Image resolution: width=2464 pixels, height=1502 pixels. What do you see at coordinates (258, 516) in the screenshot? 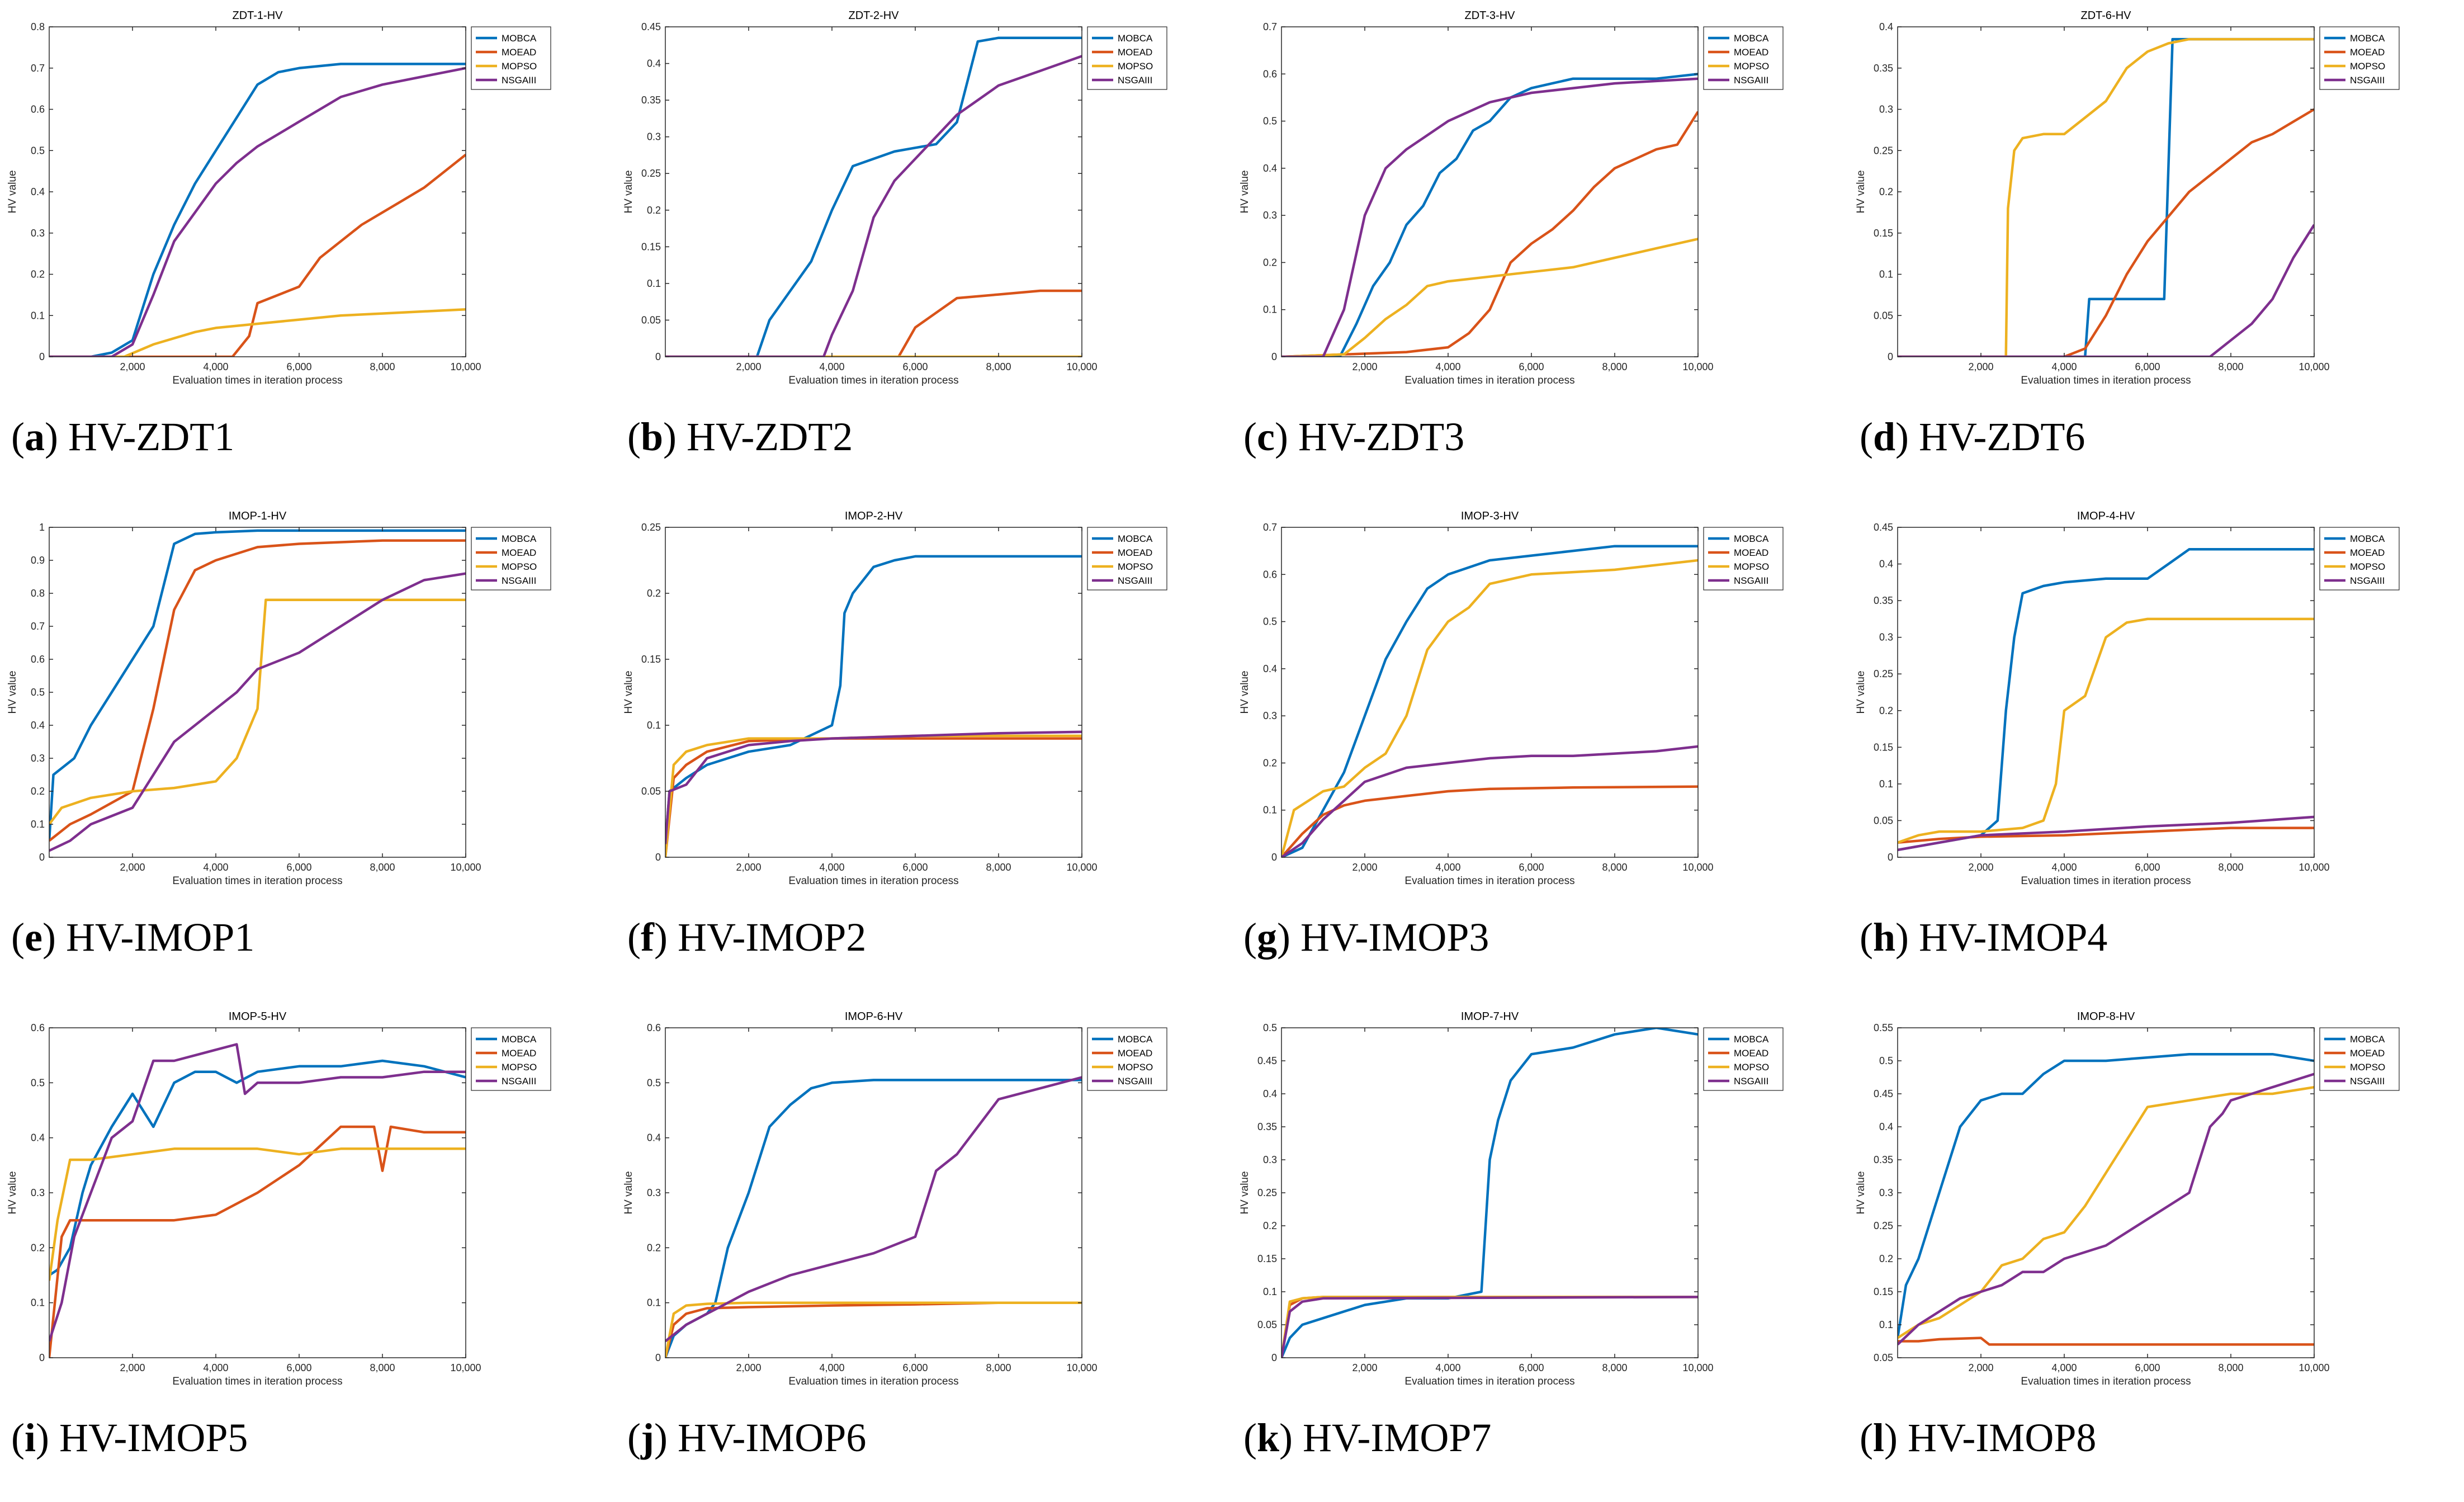
I see `chart-title: IMOP-1-HV` at bounding box center [258, 516].